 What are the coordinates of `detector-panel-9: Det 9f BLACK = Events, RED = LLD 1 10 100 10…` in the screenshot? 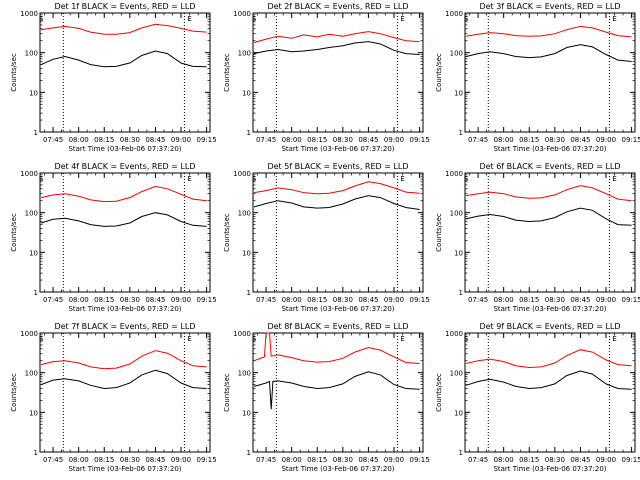 It's located at (537, 397).